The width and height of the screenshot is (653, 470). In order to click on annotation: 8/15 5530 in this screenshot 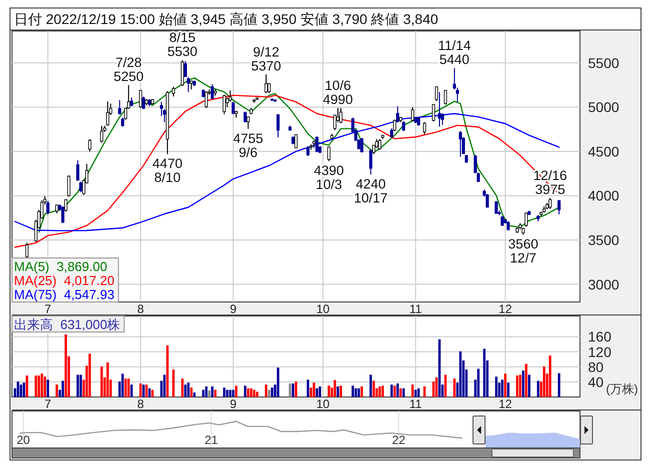, I will do `click(182, 45)`.